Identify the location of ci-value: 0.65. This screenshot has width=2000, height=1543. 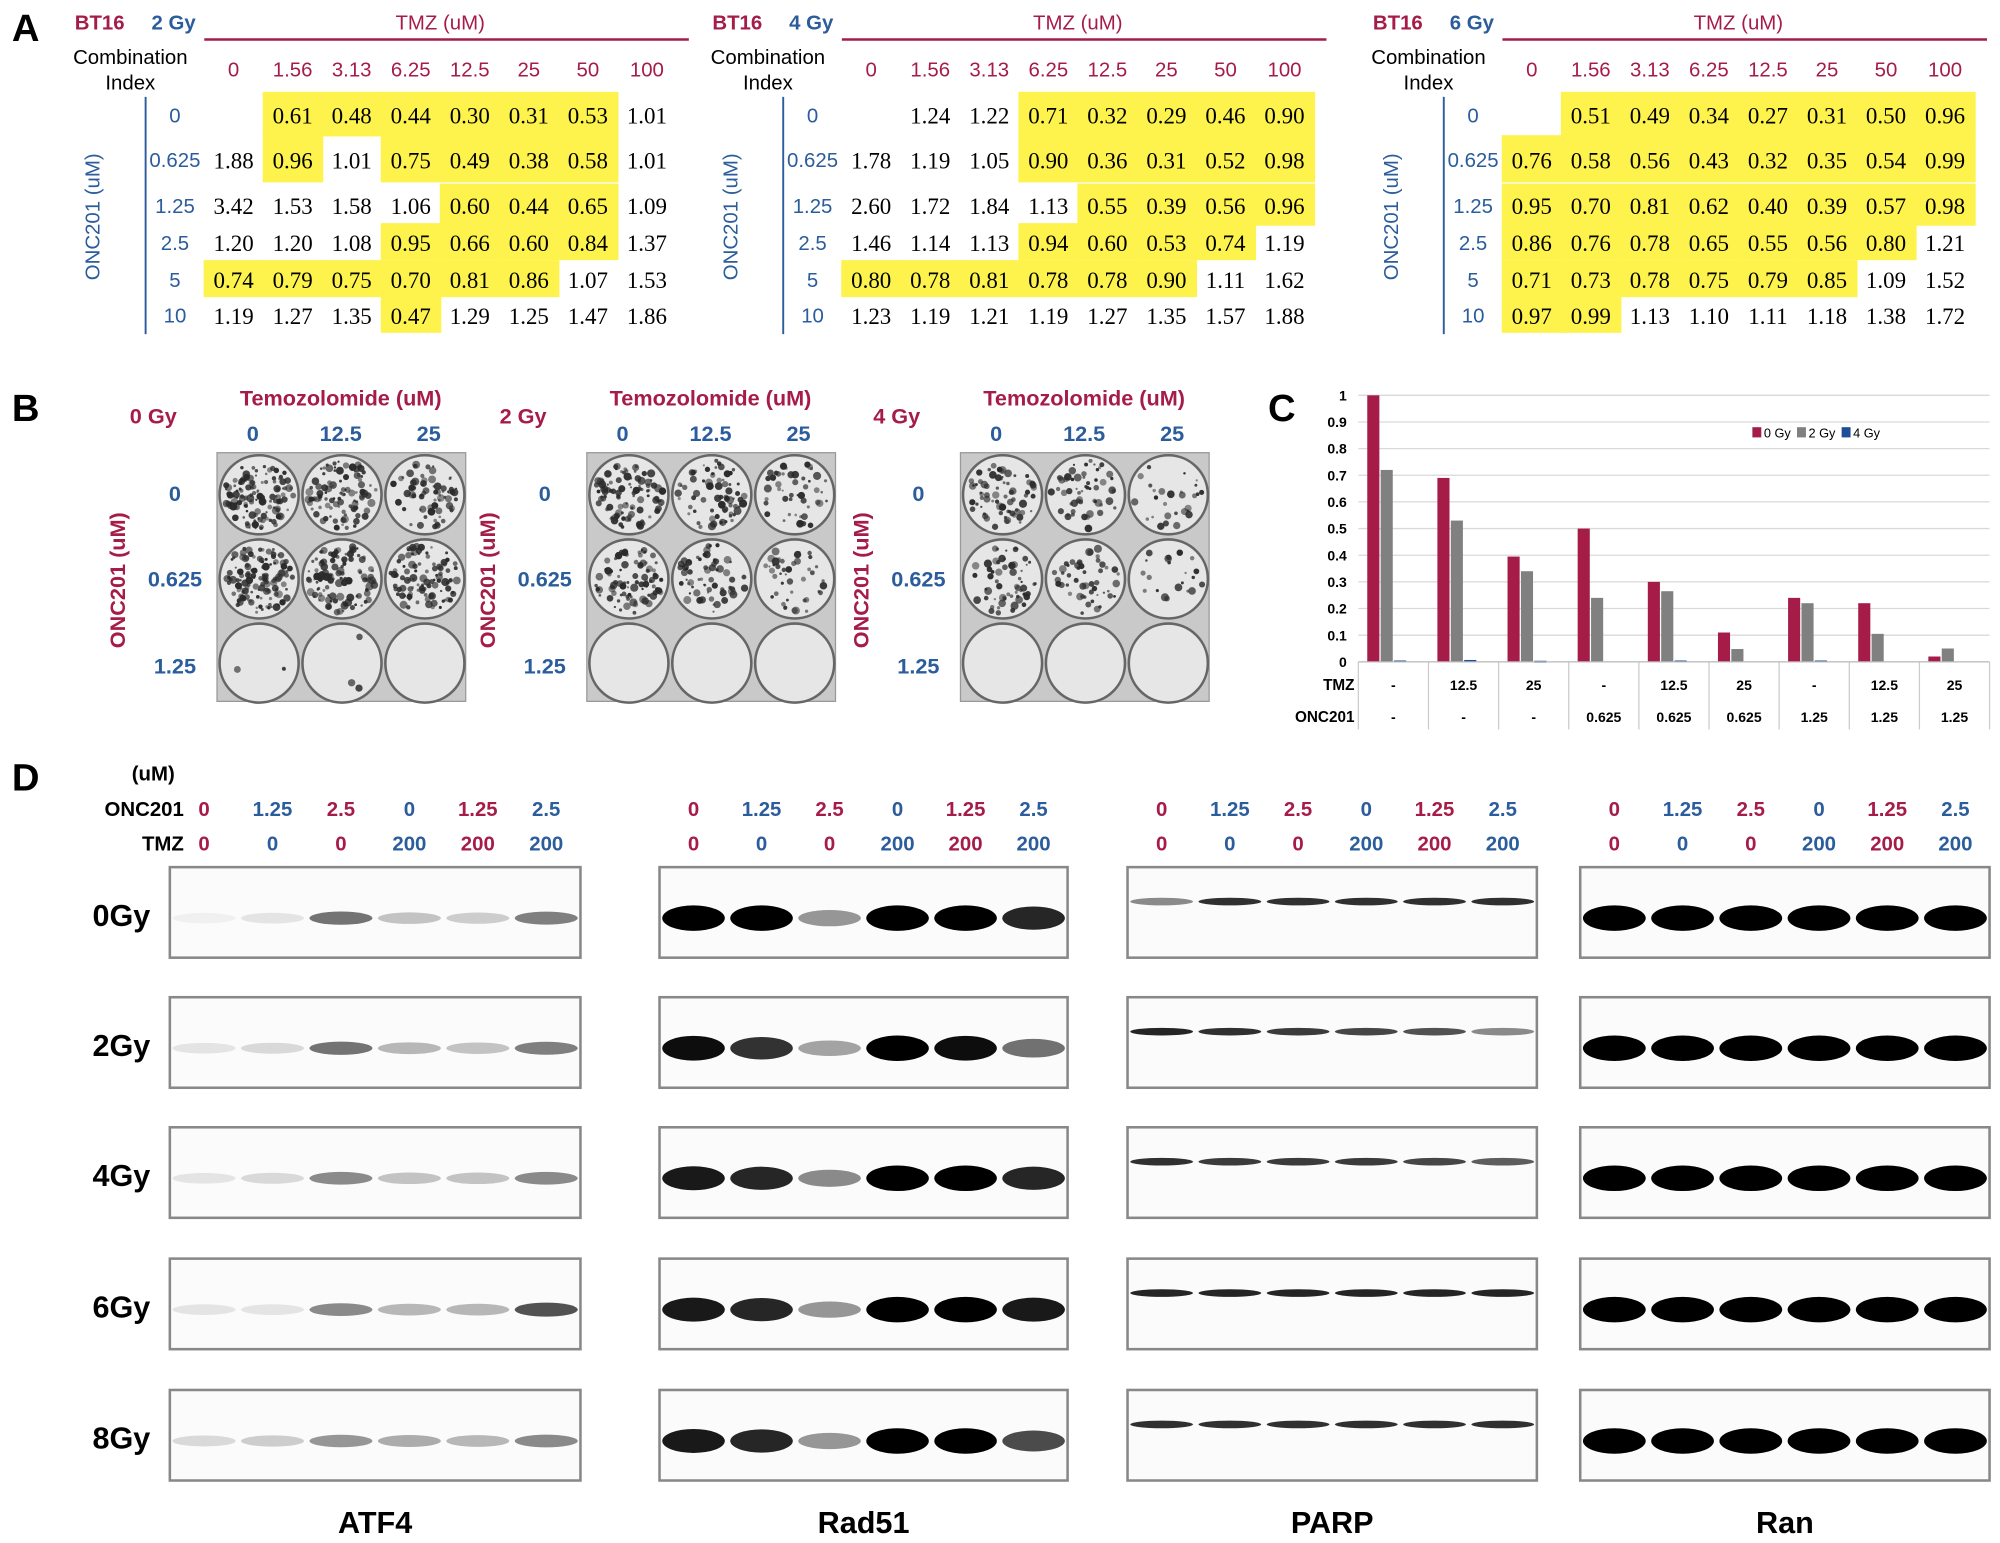
(588, 206).